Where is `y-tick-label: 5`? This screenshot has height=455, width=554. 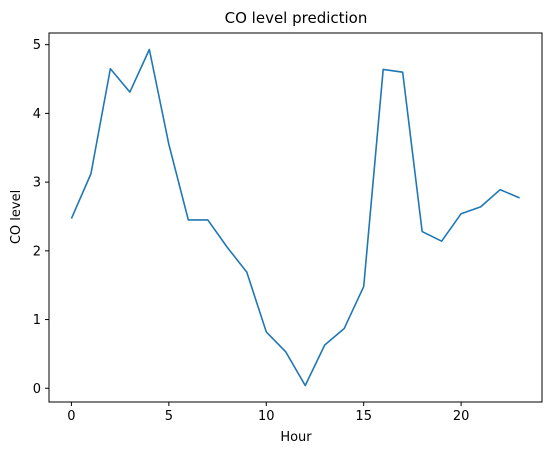
y-tick-label: 5 is located at coordinates (37, 45).